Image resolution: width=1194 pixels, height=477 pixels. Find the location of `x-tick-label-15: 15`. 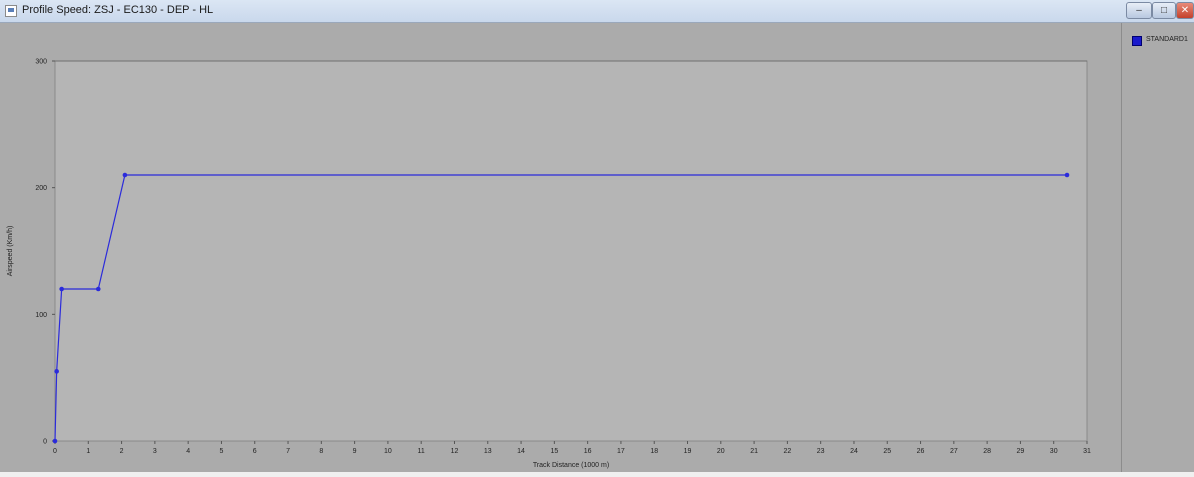

x-tick-label-15: 15 is located at coordinates (554, 451).